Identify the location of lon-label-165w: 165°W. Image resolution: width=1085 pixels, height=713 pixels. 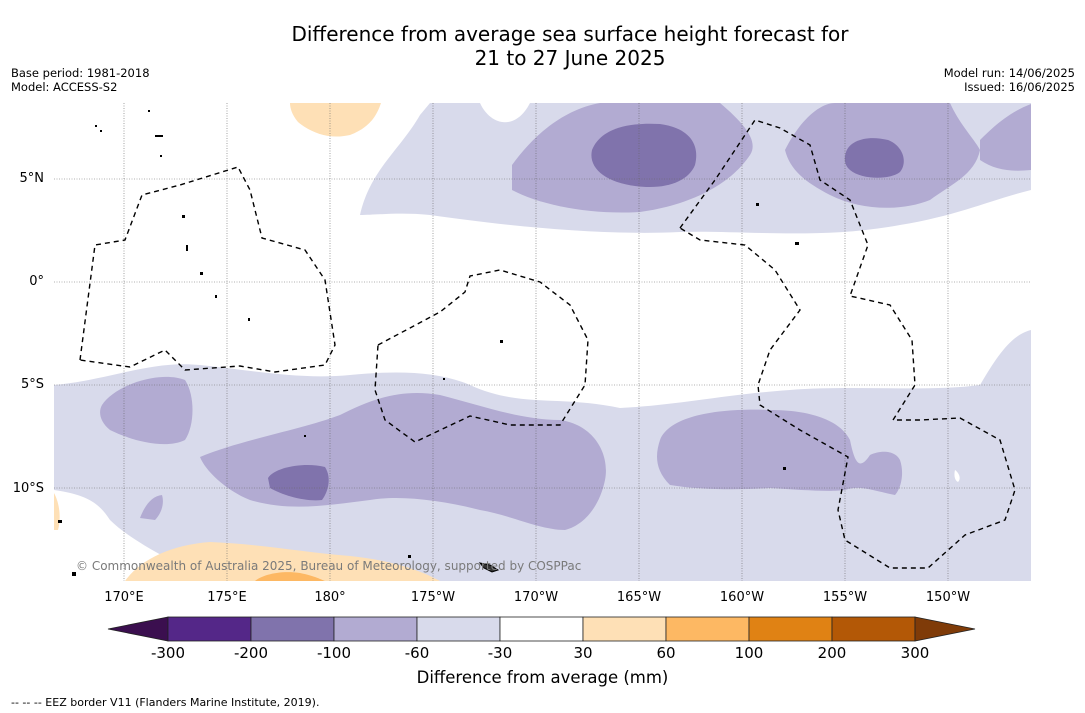
(639, 597).